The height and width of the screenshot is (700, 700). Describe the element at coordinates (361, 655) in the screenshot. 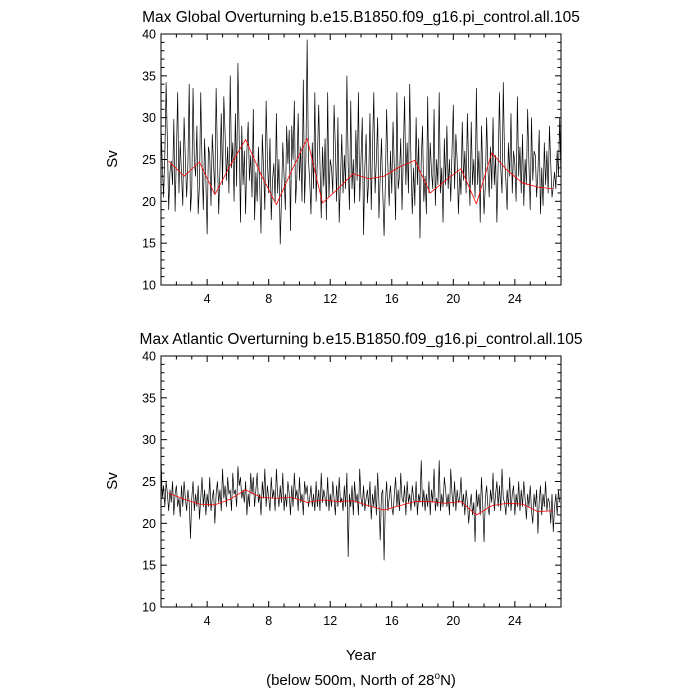

I see `x-axis-label: Year` at that location.